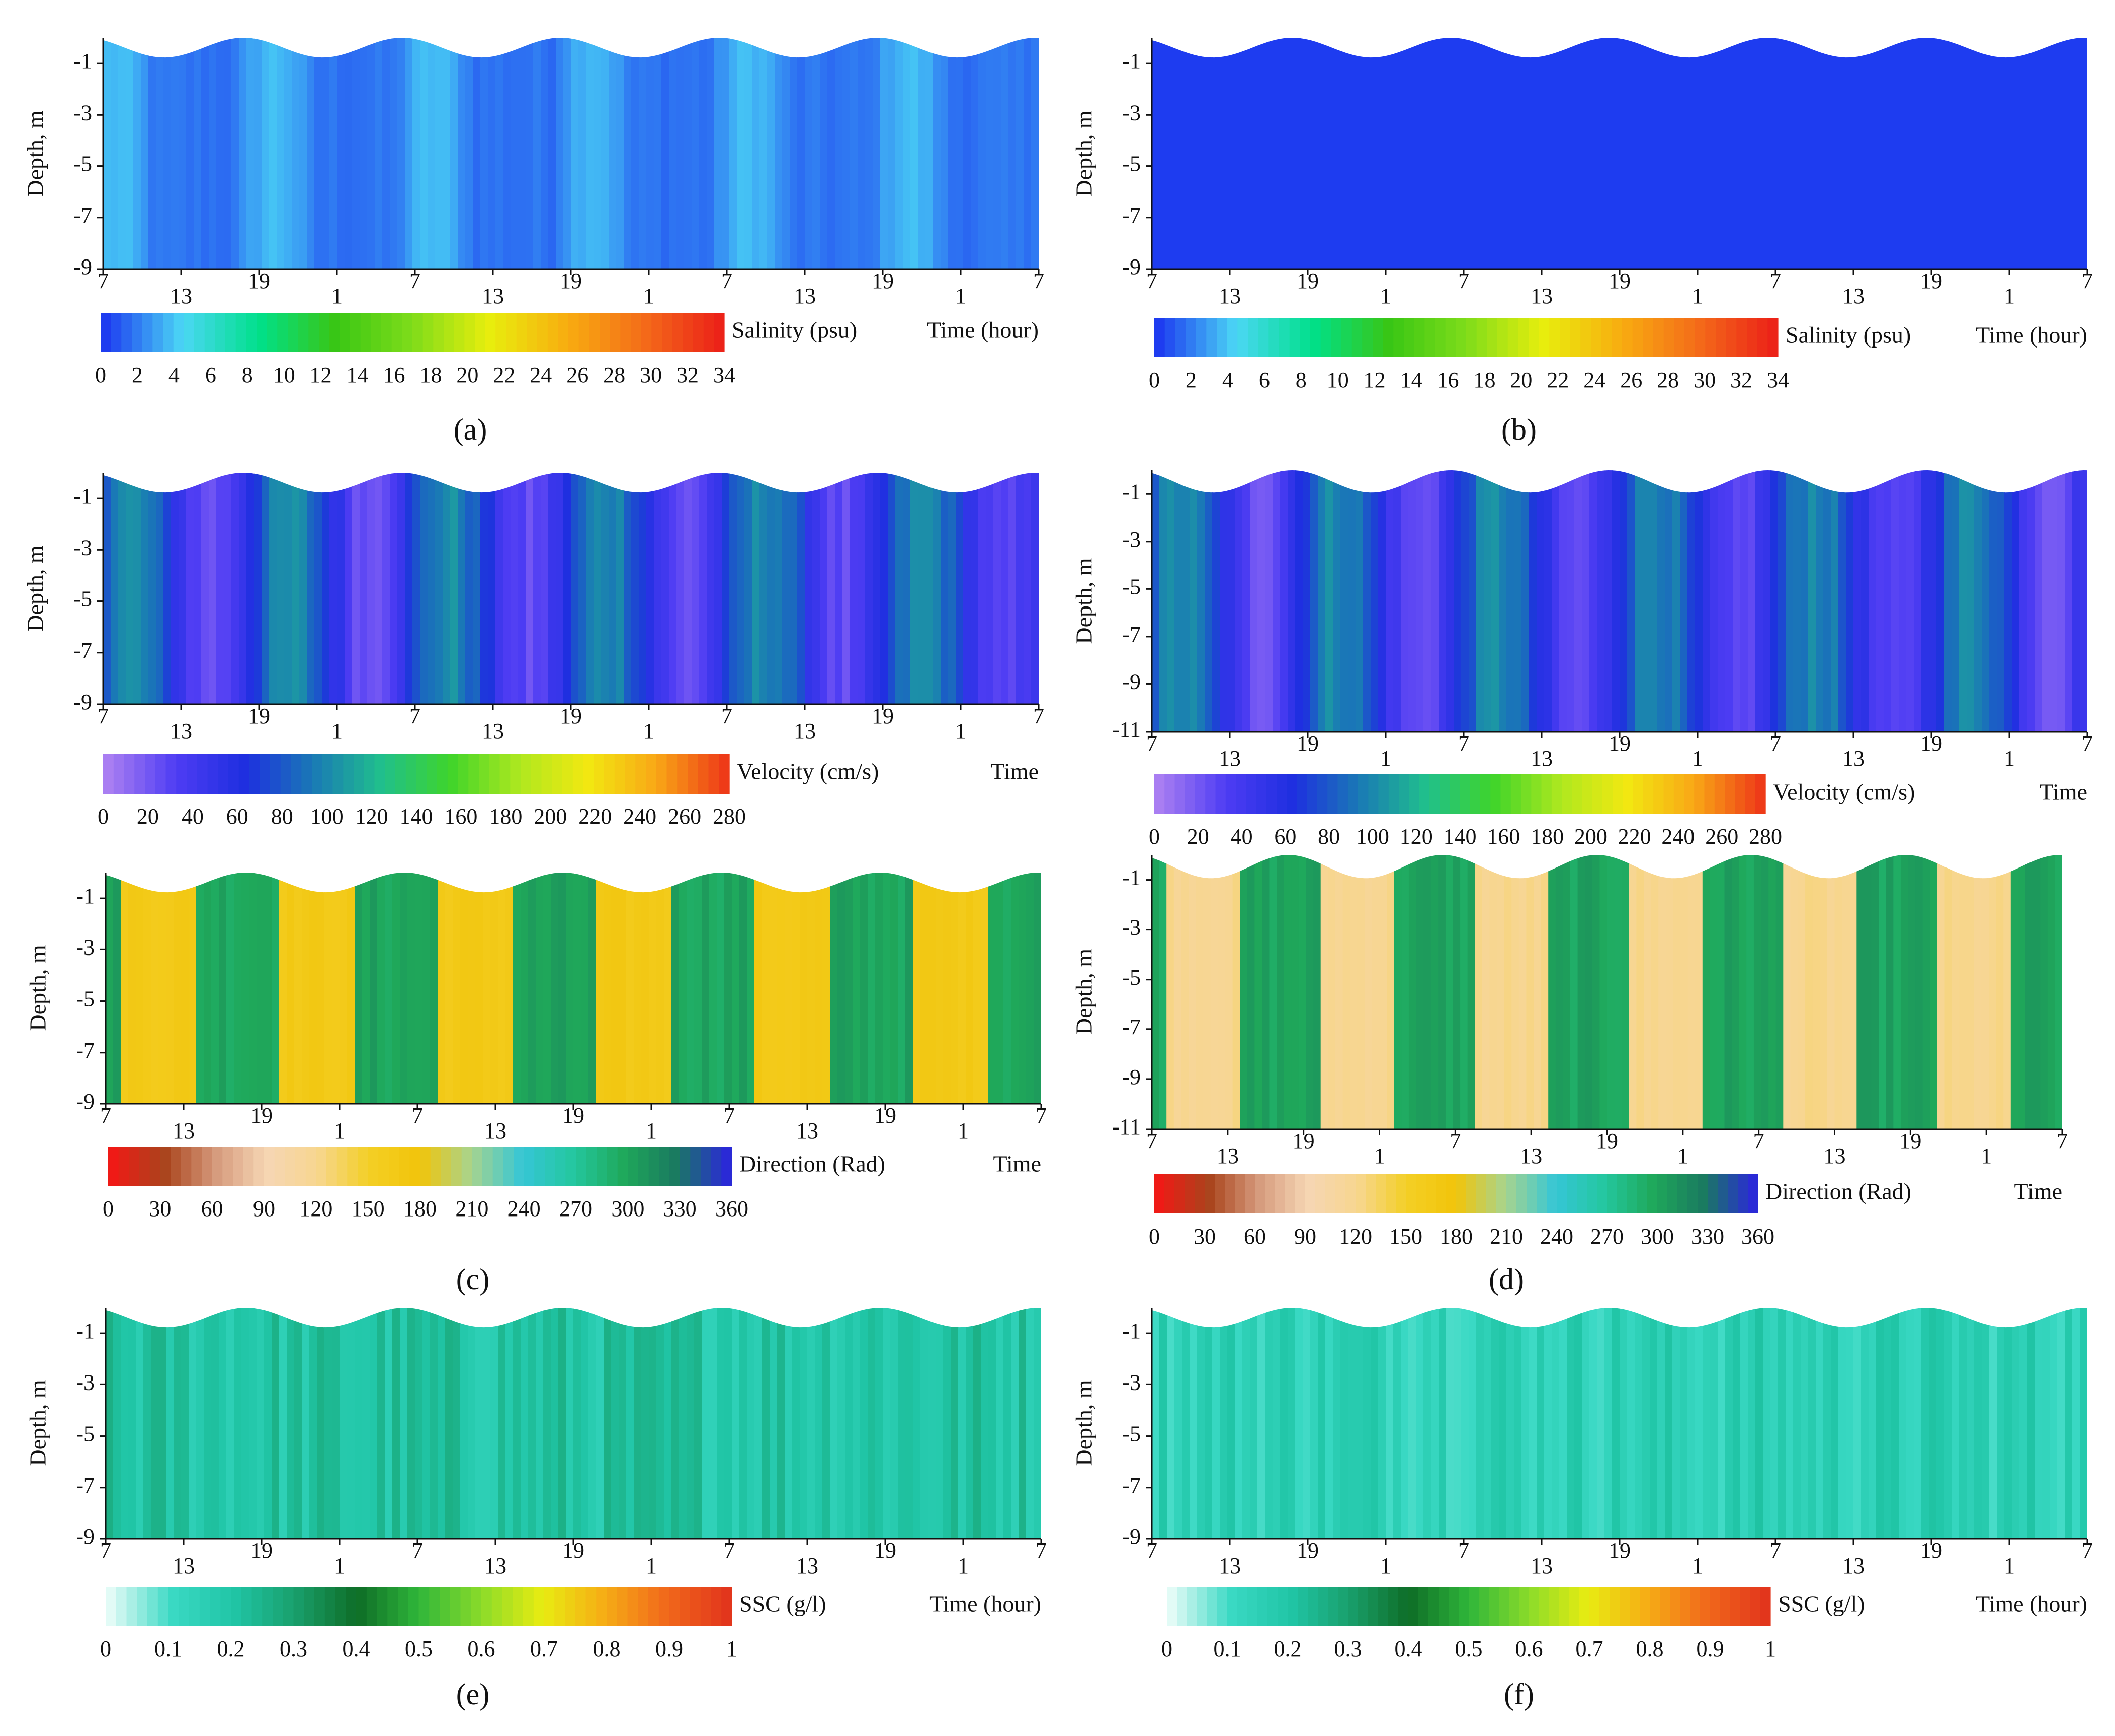 Image resolution: width=2115 pixels, height=1736 pixels. What do you see at coordinates (576, 1208) in the screenshot?
I see `colorbar-tick-label: 270` at bounding box center [576, 1208].